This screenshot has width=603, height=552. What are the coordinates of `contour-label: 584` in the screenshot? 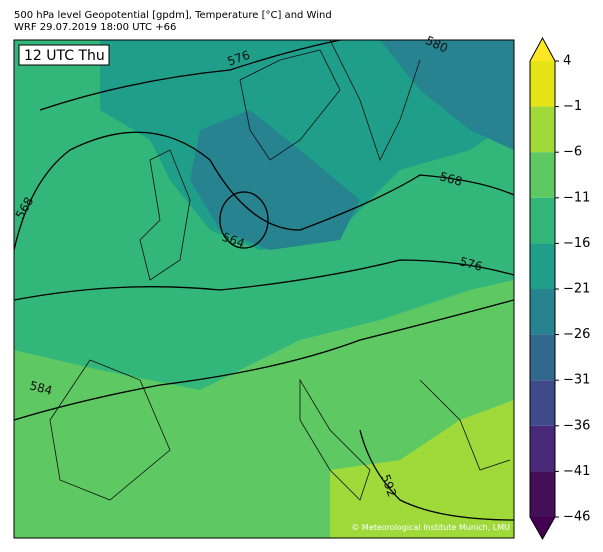 It's located at (41, 387).